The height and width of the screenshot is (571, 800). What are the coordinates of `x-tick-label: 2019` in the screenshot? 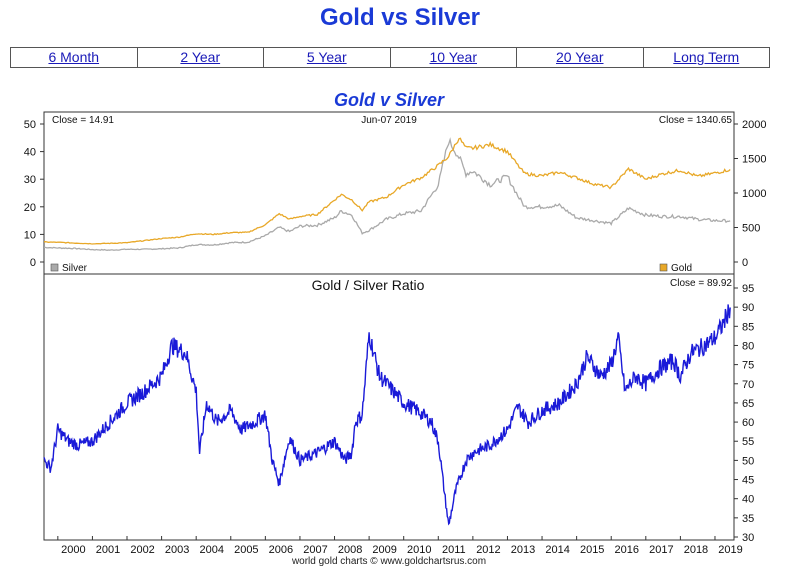 It's located at (730, 550).